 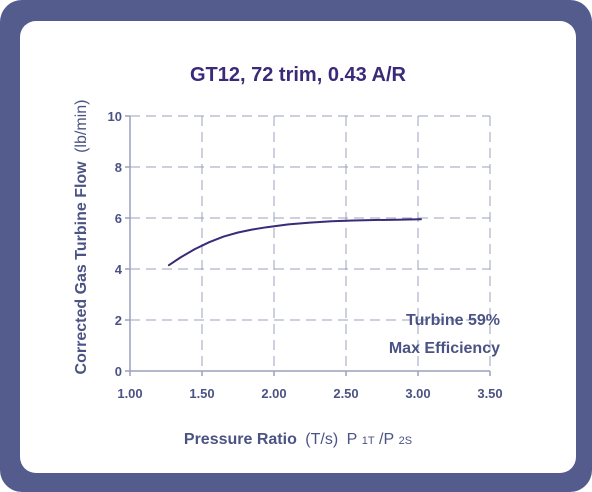 What do you see at coordinates (352, 439) in the screenshot?
I see `x-axis-label-p: P` at bounding box center [352, 439].